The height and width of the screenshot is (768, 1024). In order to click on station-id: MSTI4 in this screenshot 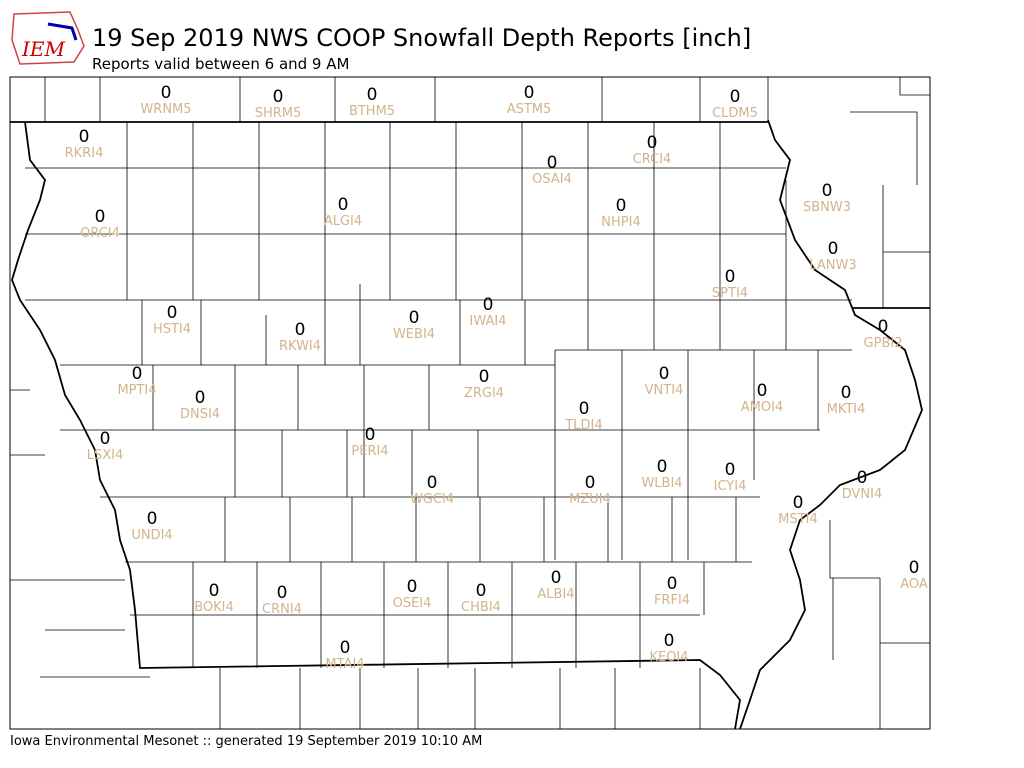, I will do `click(798, 519)`.